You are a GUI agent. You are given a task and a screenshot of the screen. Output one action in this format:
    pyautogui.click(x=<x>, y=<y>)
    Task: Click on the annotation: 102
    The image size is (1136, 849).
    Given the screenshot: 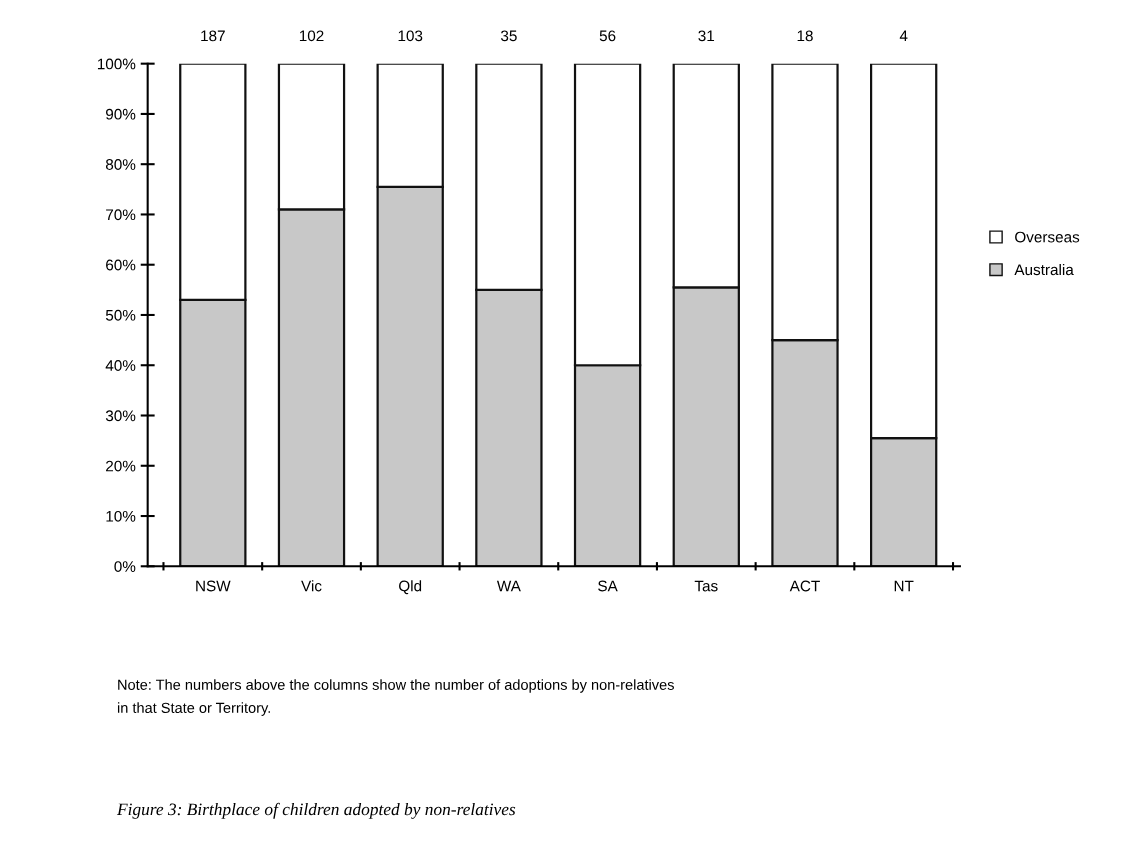 What is the action you would take?
    pyautogui.click(x=311, y=36)
    